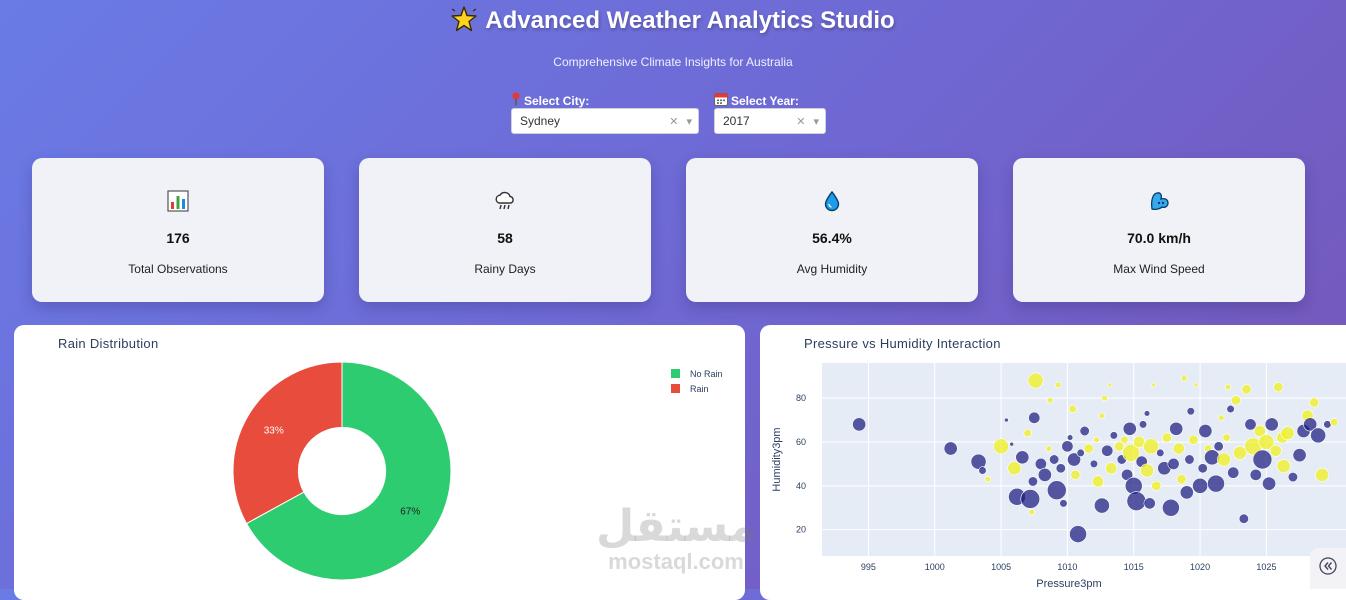 This screenshot has height=600, width=1346. Describe the element at coordinates (605, 121) in the screenshot. I see `city-select: Sydney ✕ ▾` at that location.